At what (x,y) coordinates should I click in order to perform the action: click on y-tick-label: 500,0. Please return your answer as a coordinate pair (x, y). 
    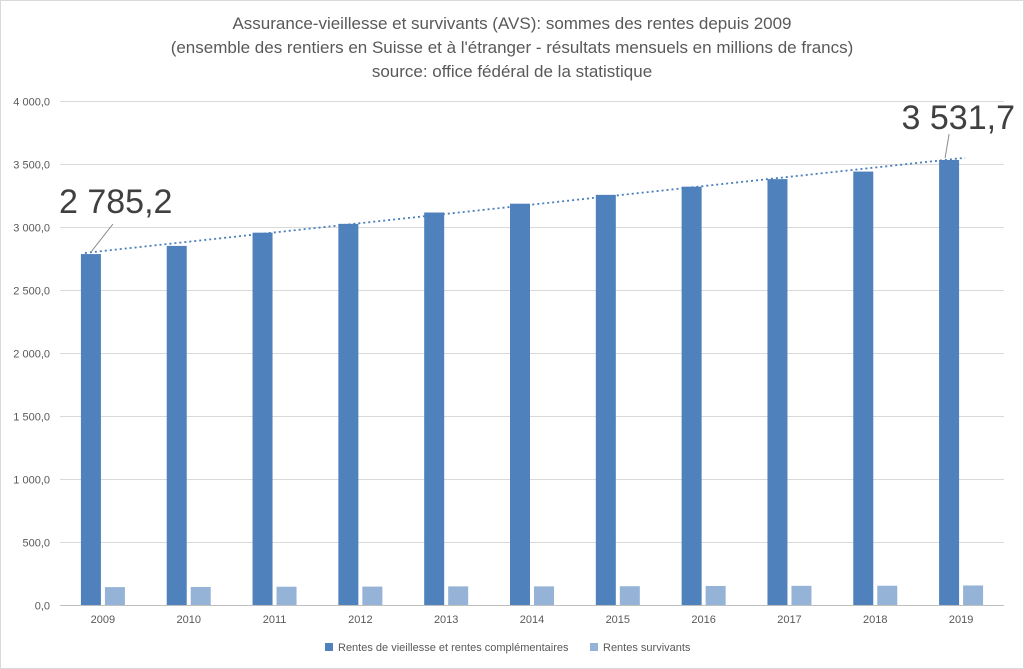
    Looking at the image, I should click on (36, 544).